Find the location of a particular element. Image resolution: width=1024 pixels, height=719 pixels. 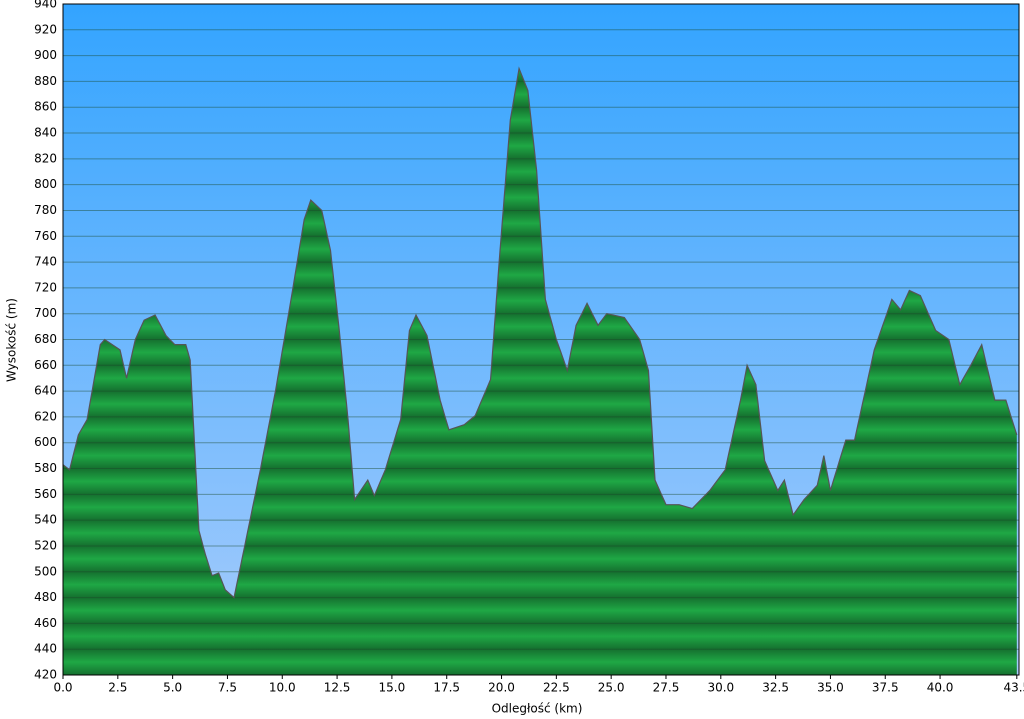

x-tick-label: 17.5 is located at coordinates (446, 688).